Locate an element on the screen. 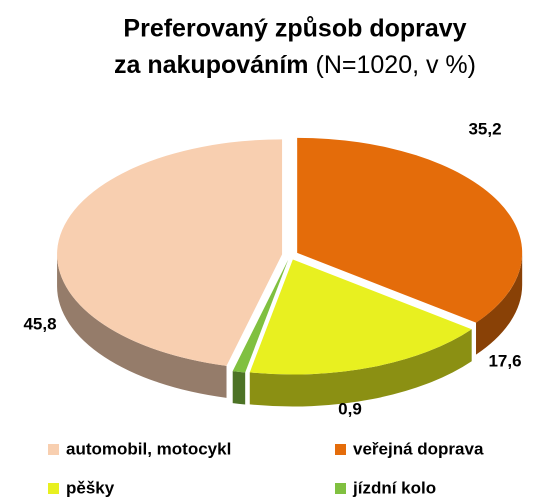 This screenshot has height=498, width=533. data-label: 0,9 is located at coordinates (350, 408).